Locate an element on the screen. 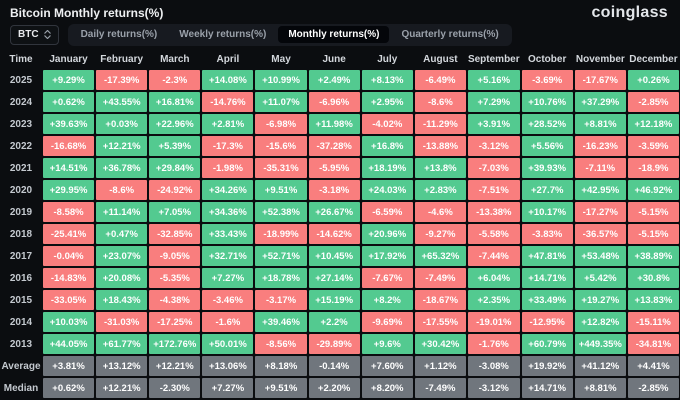 This screenshot has height=400, width=680. row-label-2019: 2019 is located at coordinates (21, 212).